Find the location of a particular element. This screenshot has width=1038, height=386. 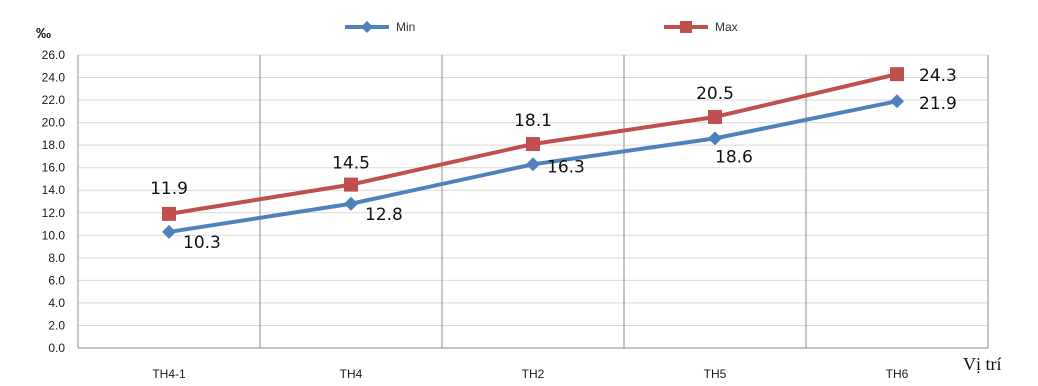

legend: Min Max is located at coordinates (541, 27).